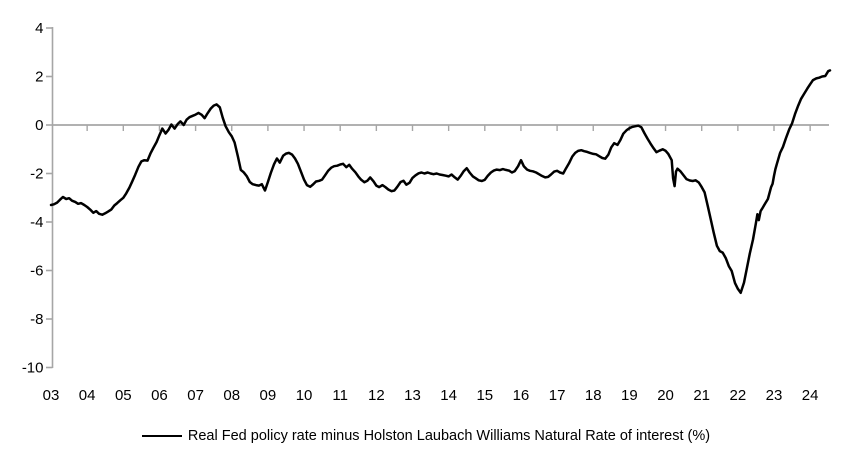  What do you see at coordinates (33, 368) in the screenshot?
I see `y-tick-label: -10` at bounding box center [33, 368].